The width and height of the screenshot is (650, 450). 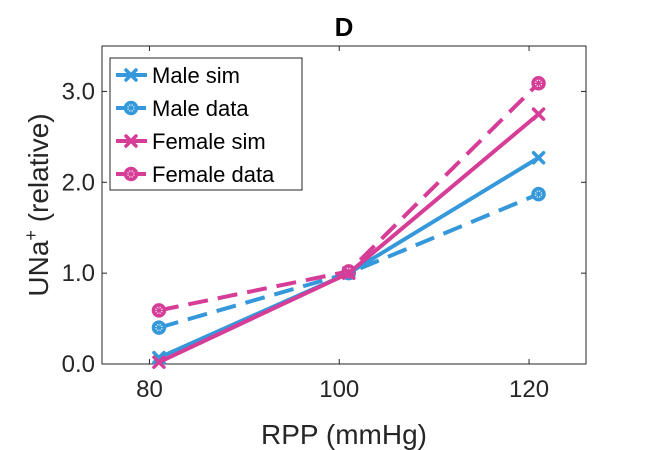 What do you see at coordinates (344, 27) in the screenshot?
I see `chart-title: D` at bounding box center [344, 27].